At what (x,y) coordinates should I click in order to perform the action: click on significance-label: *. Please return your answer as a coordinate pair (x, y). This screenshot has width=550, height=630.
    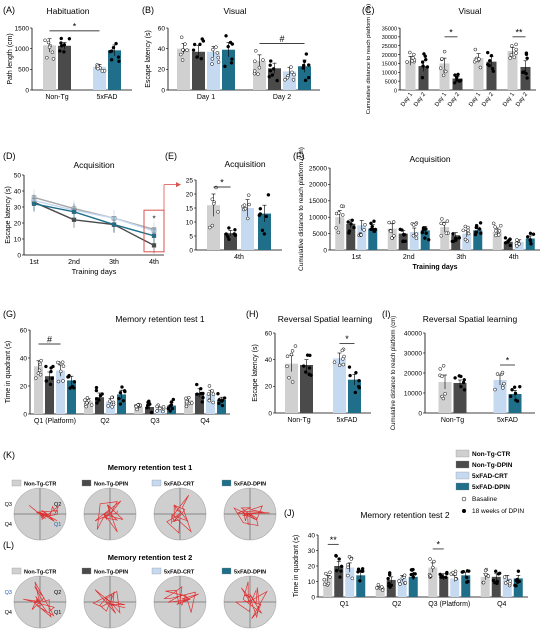
    Looking at the image, I should click on (153, 218).